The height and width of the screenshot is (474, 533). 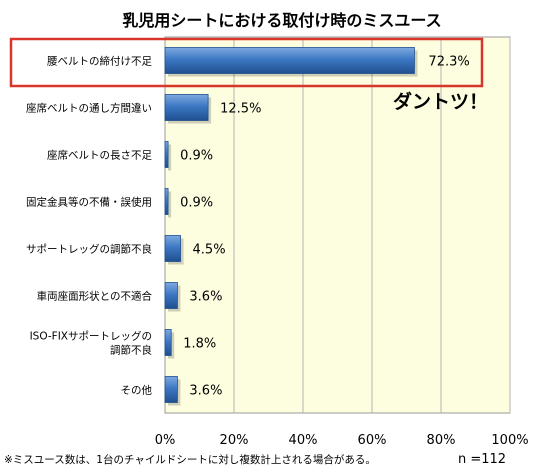 What do you see at coordinates (91, 343) in the screenshot?
I see `category-label: ISO-FIXサポートレッグの調節不良` at bounding box center [91, 343].